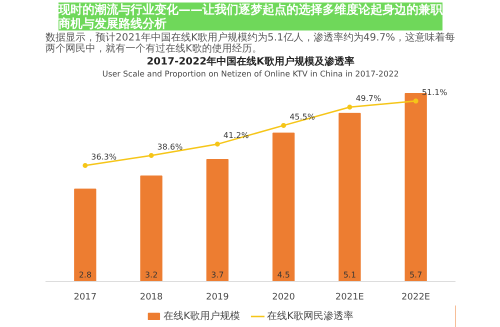 The image size is (500, 327). I want to click on data-label: 3.2, so click(151, 275).